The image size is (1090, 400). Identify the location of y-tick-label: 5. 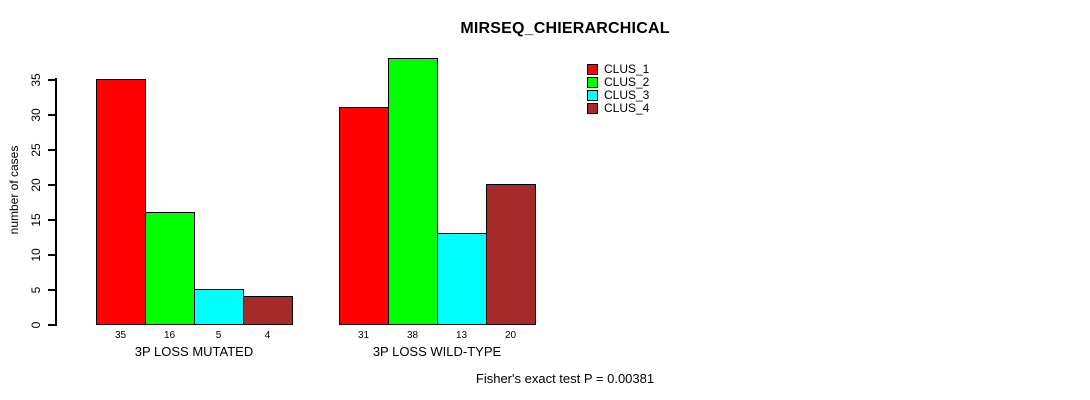
(36, 290).